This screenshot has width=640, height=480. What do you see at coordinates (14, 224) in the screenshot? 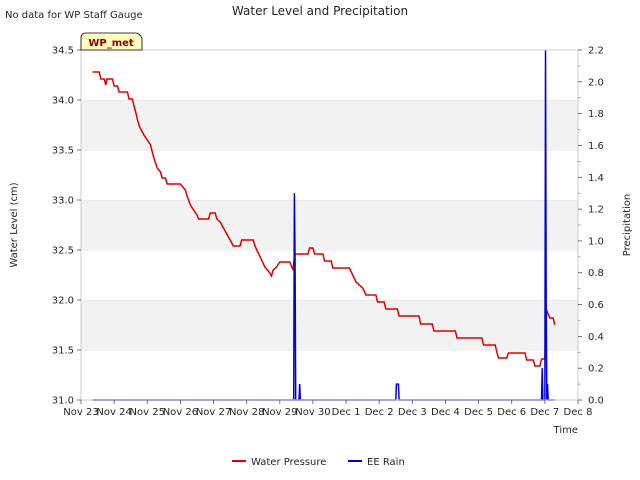
I see `y-axis-left-title: Water Level (cm)` at bounding box center [14, 224].